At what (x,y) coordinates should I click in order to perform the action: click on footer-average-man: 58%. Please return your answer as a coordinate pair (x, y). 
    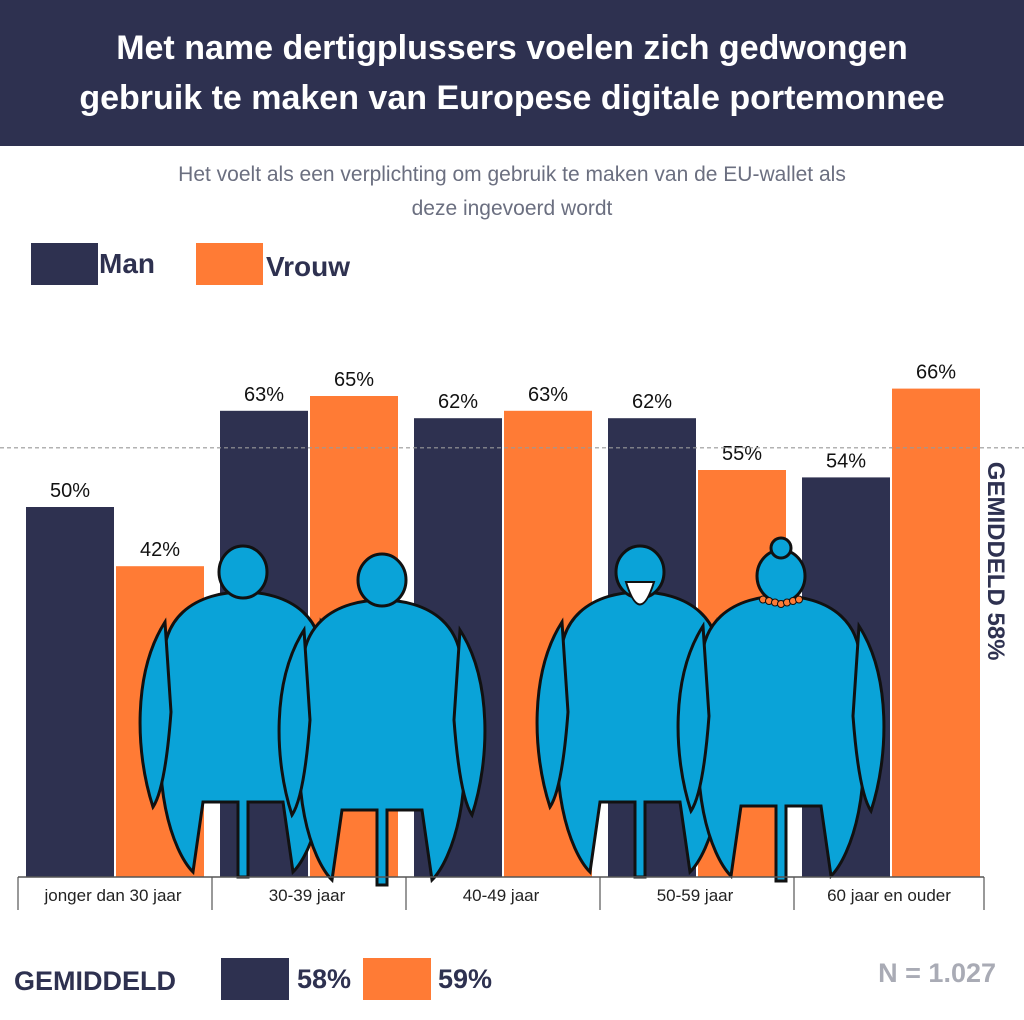
    Looking at the image, I should click on (324, 979).